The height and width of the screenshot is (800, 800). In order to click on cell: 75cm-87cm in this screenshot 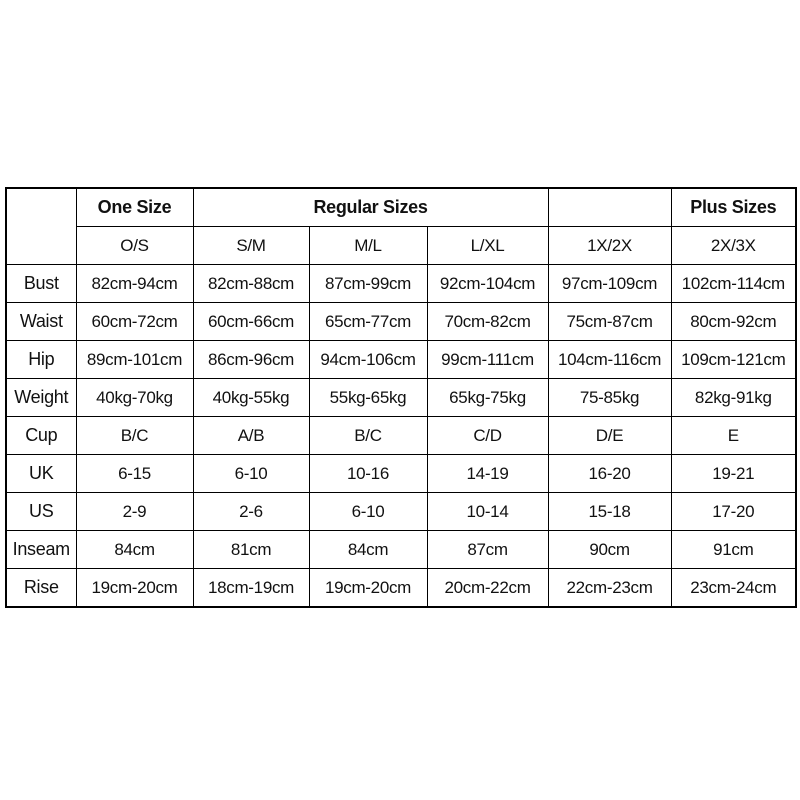, I will do `click(609, 321)`.